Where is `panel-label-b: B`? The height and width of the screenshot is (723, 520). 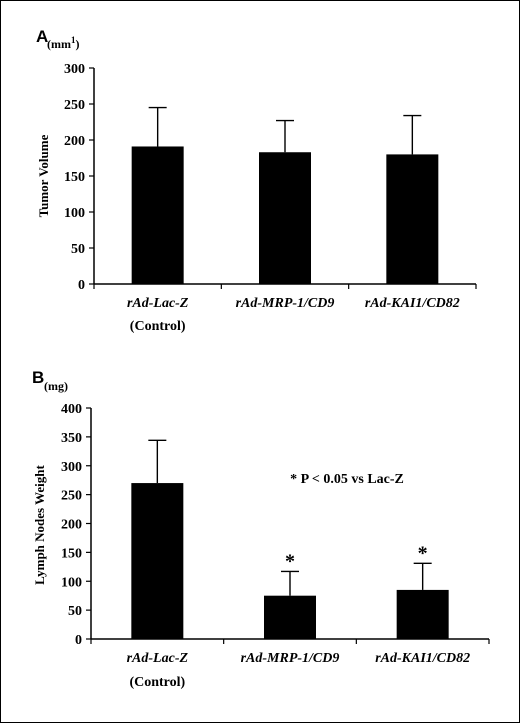 panel-label-b: B is located at coordinates (38, 377).